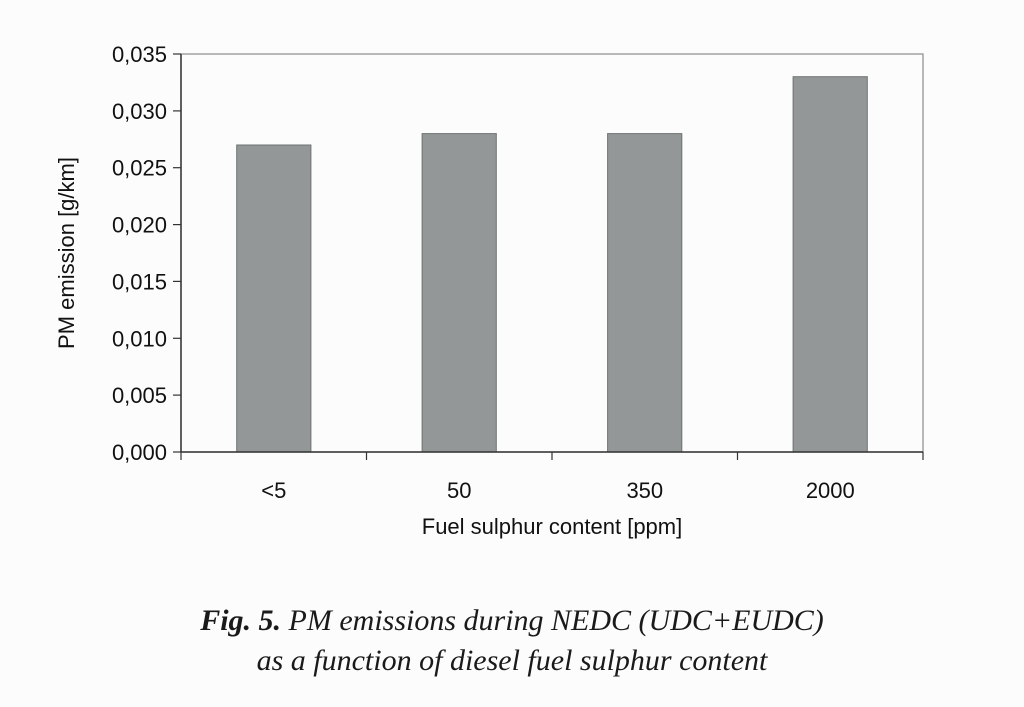 The image size is (1024, 707). Describe the element at coordinates (273, 490) in the screenshot. I see `x-tick-label: <5` at that location.